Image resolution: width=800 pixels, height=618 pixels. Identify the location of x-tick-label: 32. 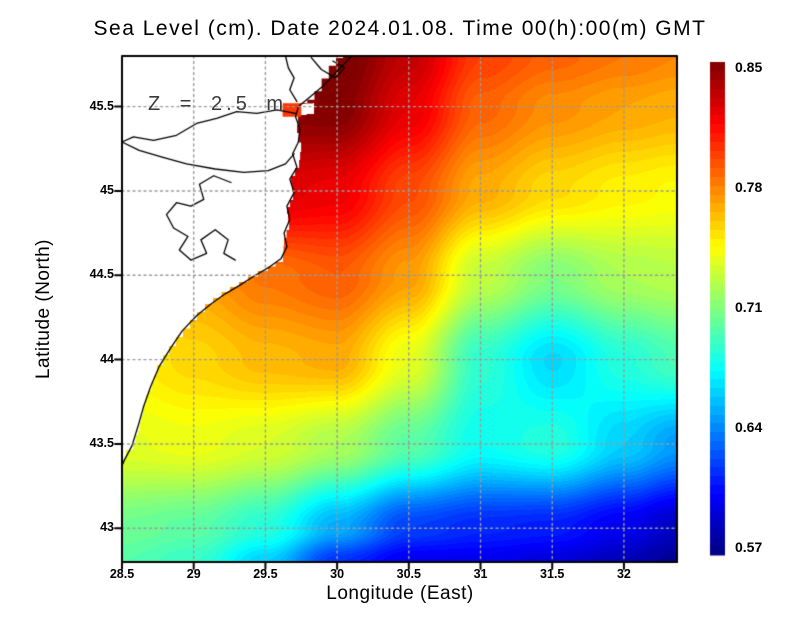
(623, 574).